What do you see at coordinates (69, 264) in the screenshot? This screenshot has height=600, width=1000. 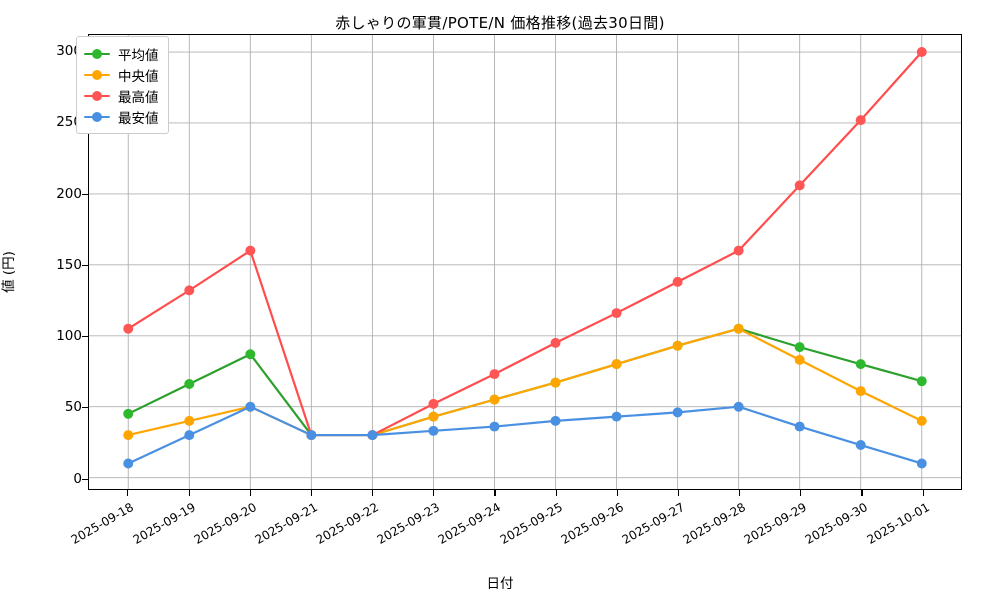 I see `y-tick-label: 150` at bounding box center [69, 264].